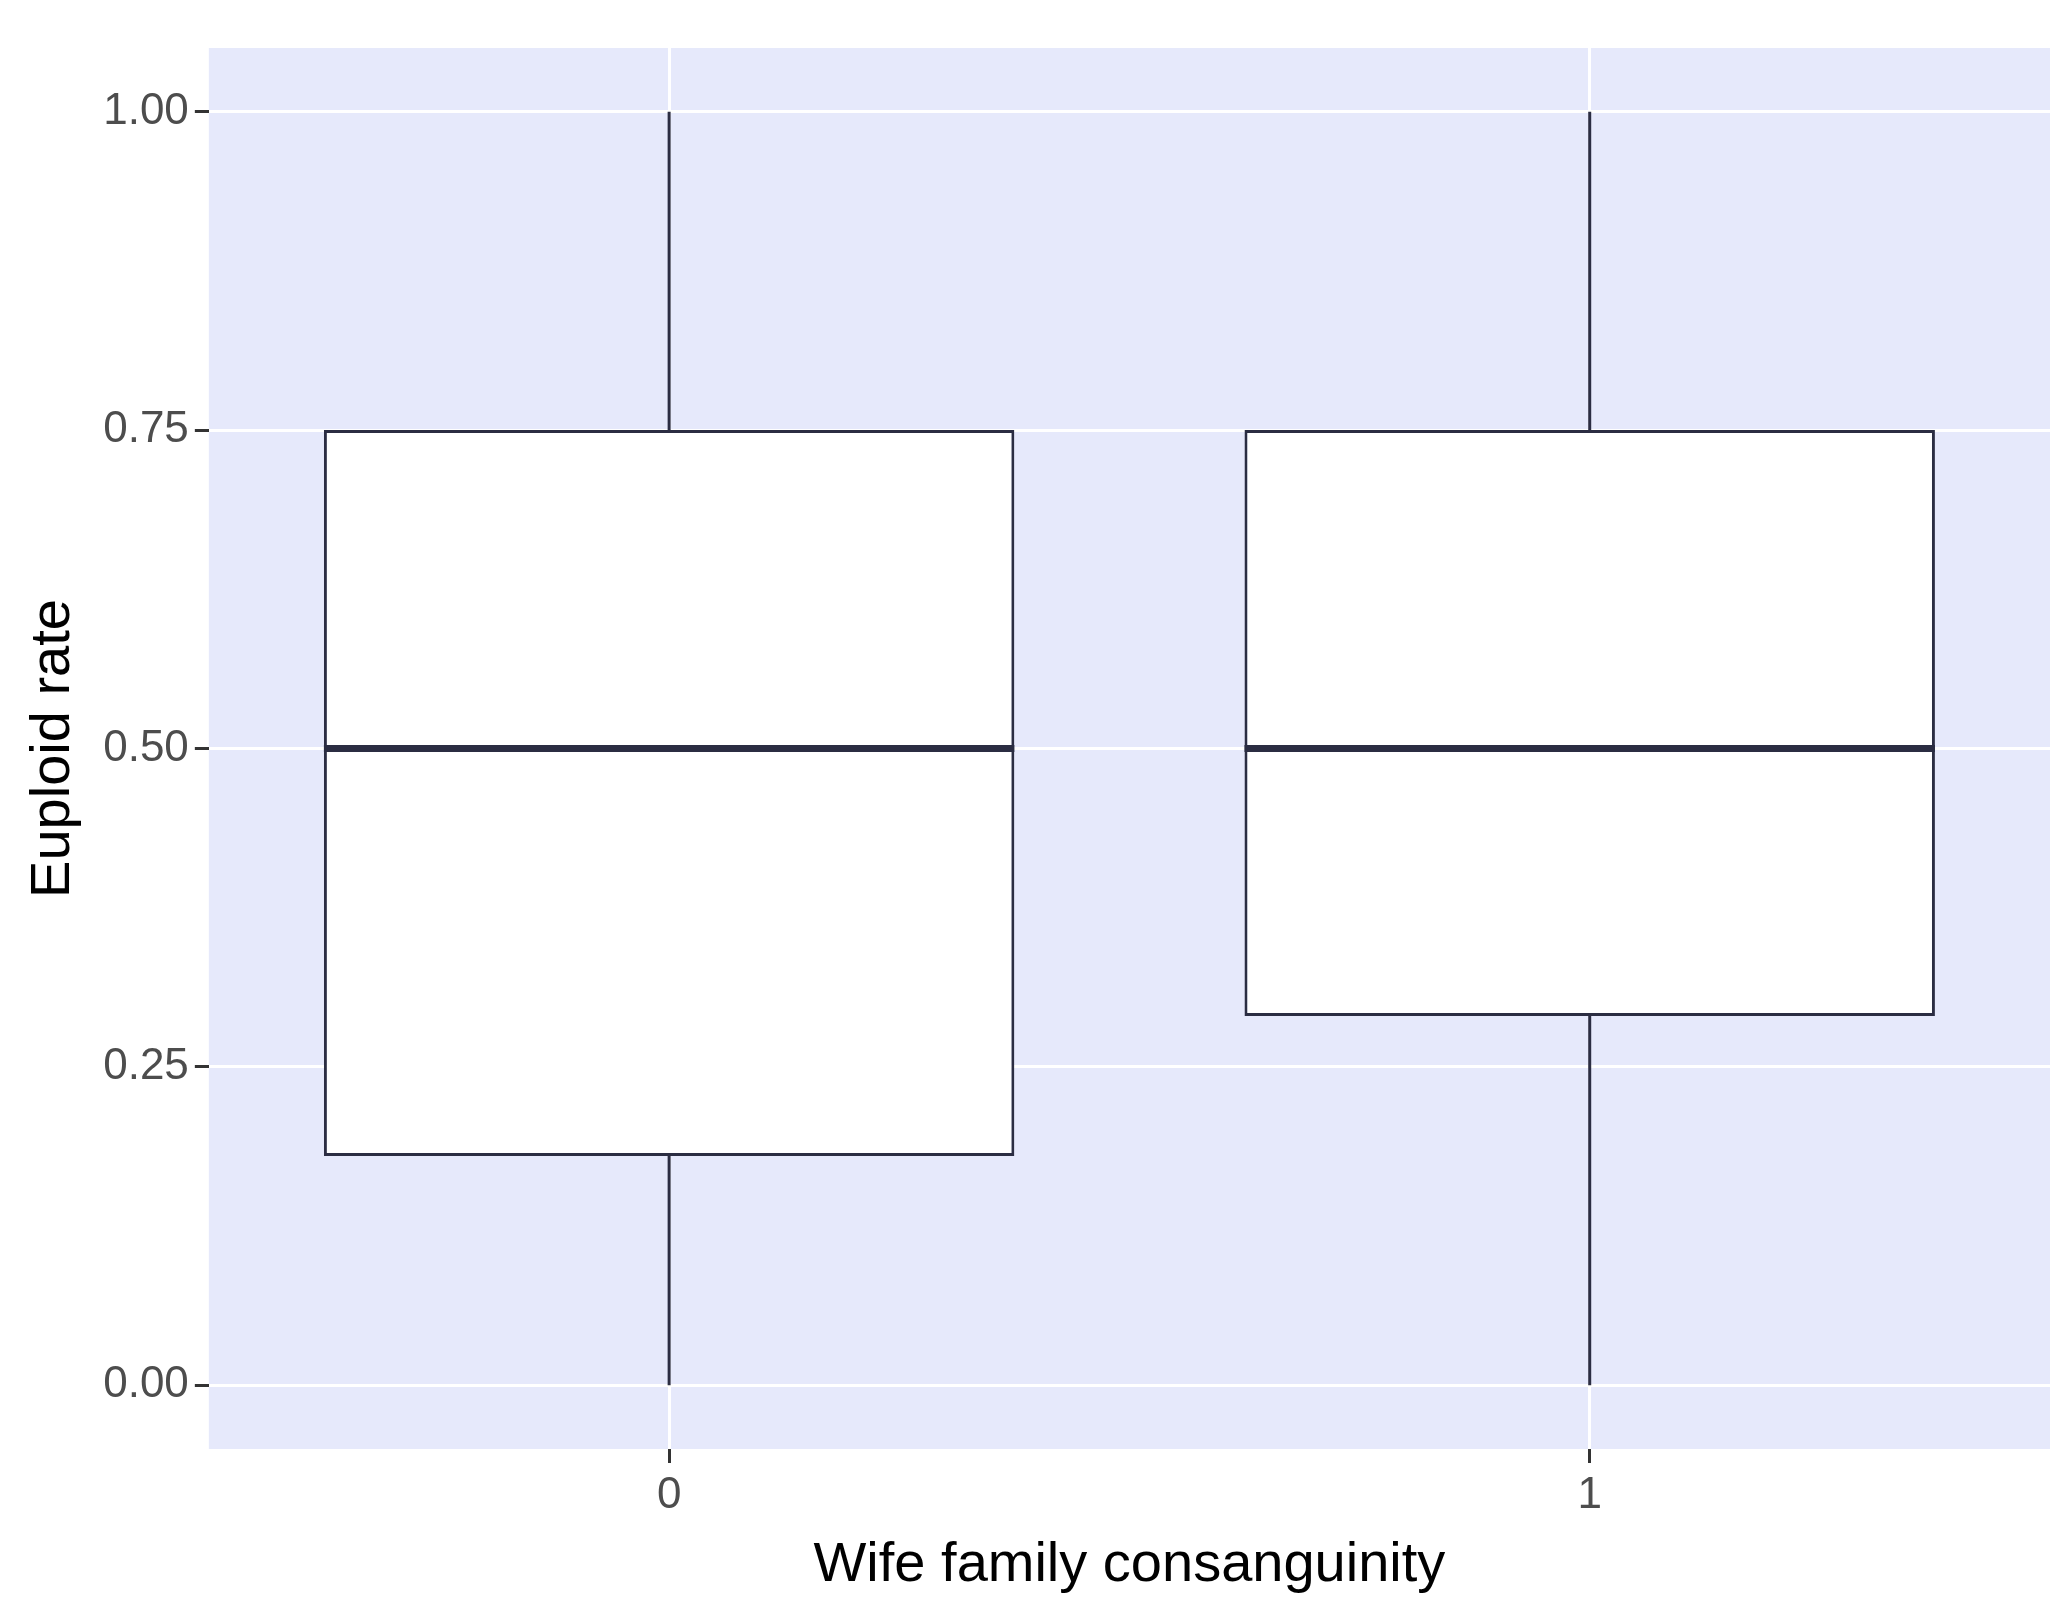  I want to click on y-tick-label: 1.00, so click(146, 108).